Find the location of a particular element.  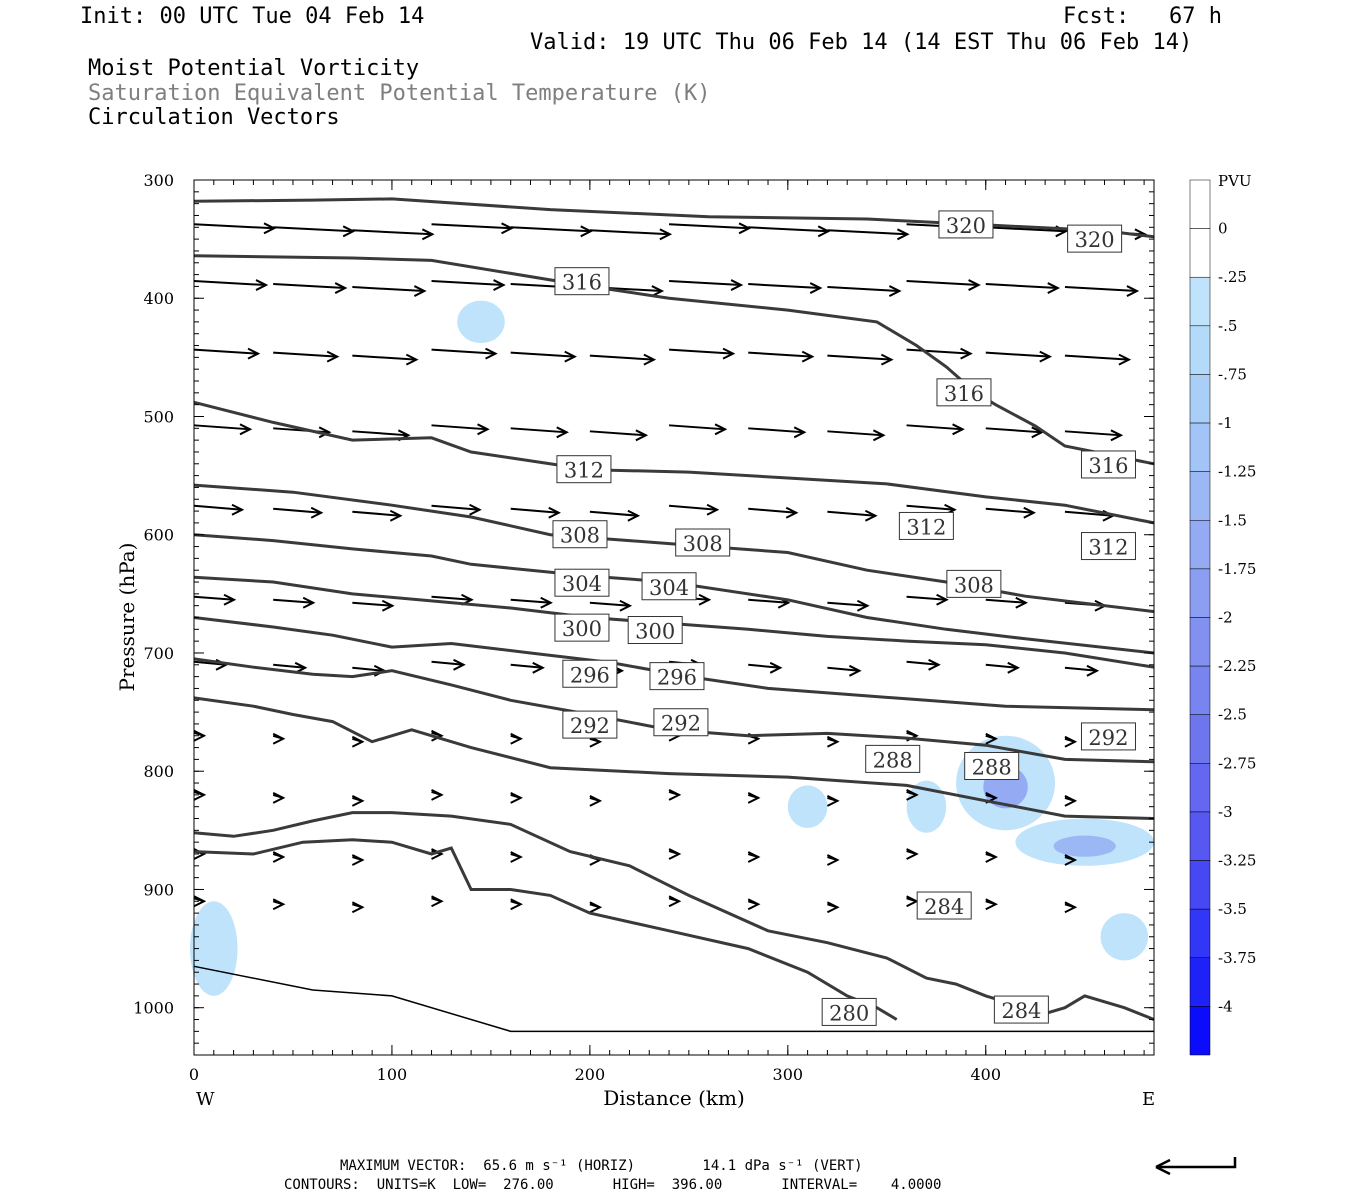

colorbar-label: -2 is located at coordinates (1225, 618).